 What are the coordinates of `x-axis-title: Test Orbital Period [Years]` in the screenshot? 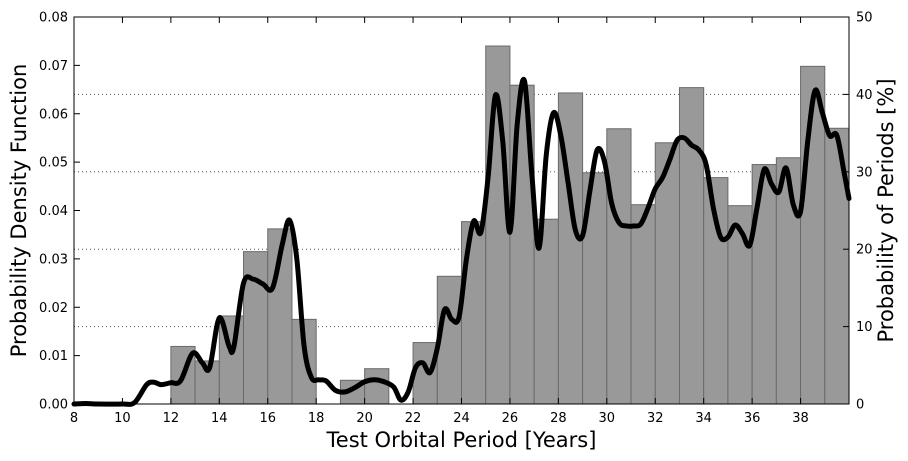 It's located at (461, 440).